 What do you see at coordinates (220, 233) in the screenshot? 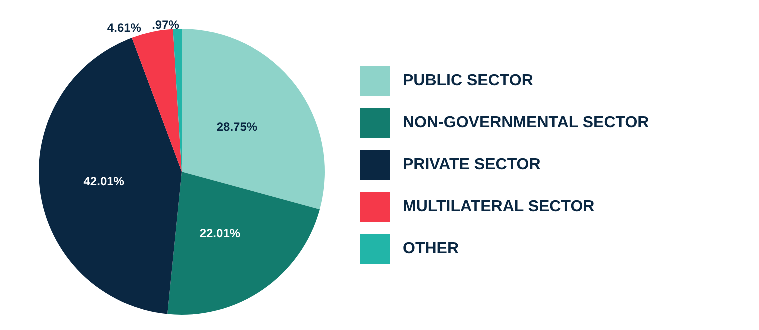
I see `data-label: 22.01%` at bounding box center [220, 233].